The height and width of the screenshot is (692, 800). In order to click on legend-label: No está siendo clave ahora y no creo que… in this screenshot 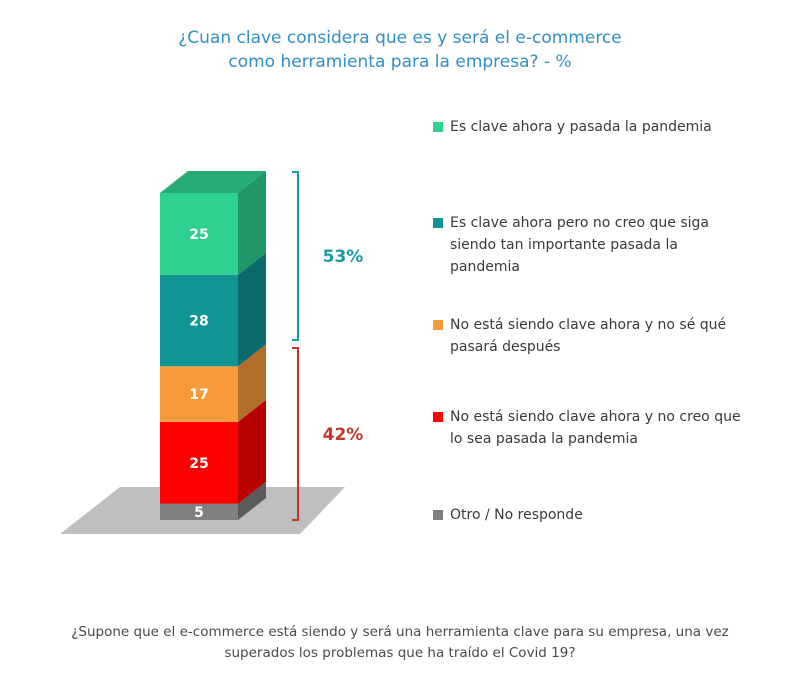, I will do `click(616, 428)`.